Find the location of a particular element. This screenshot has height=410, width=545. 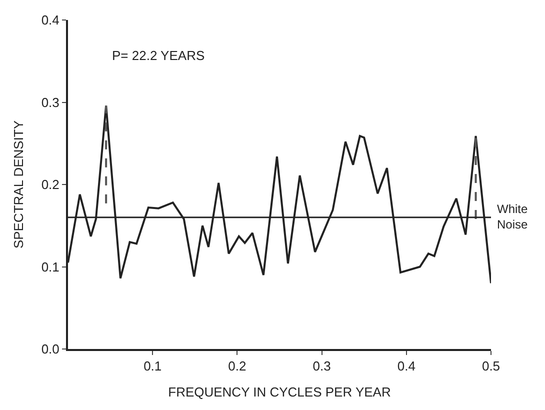

y-axis-title: SPECTRAL DENSITY is located at coordinates (18, 184).